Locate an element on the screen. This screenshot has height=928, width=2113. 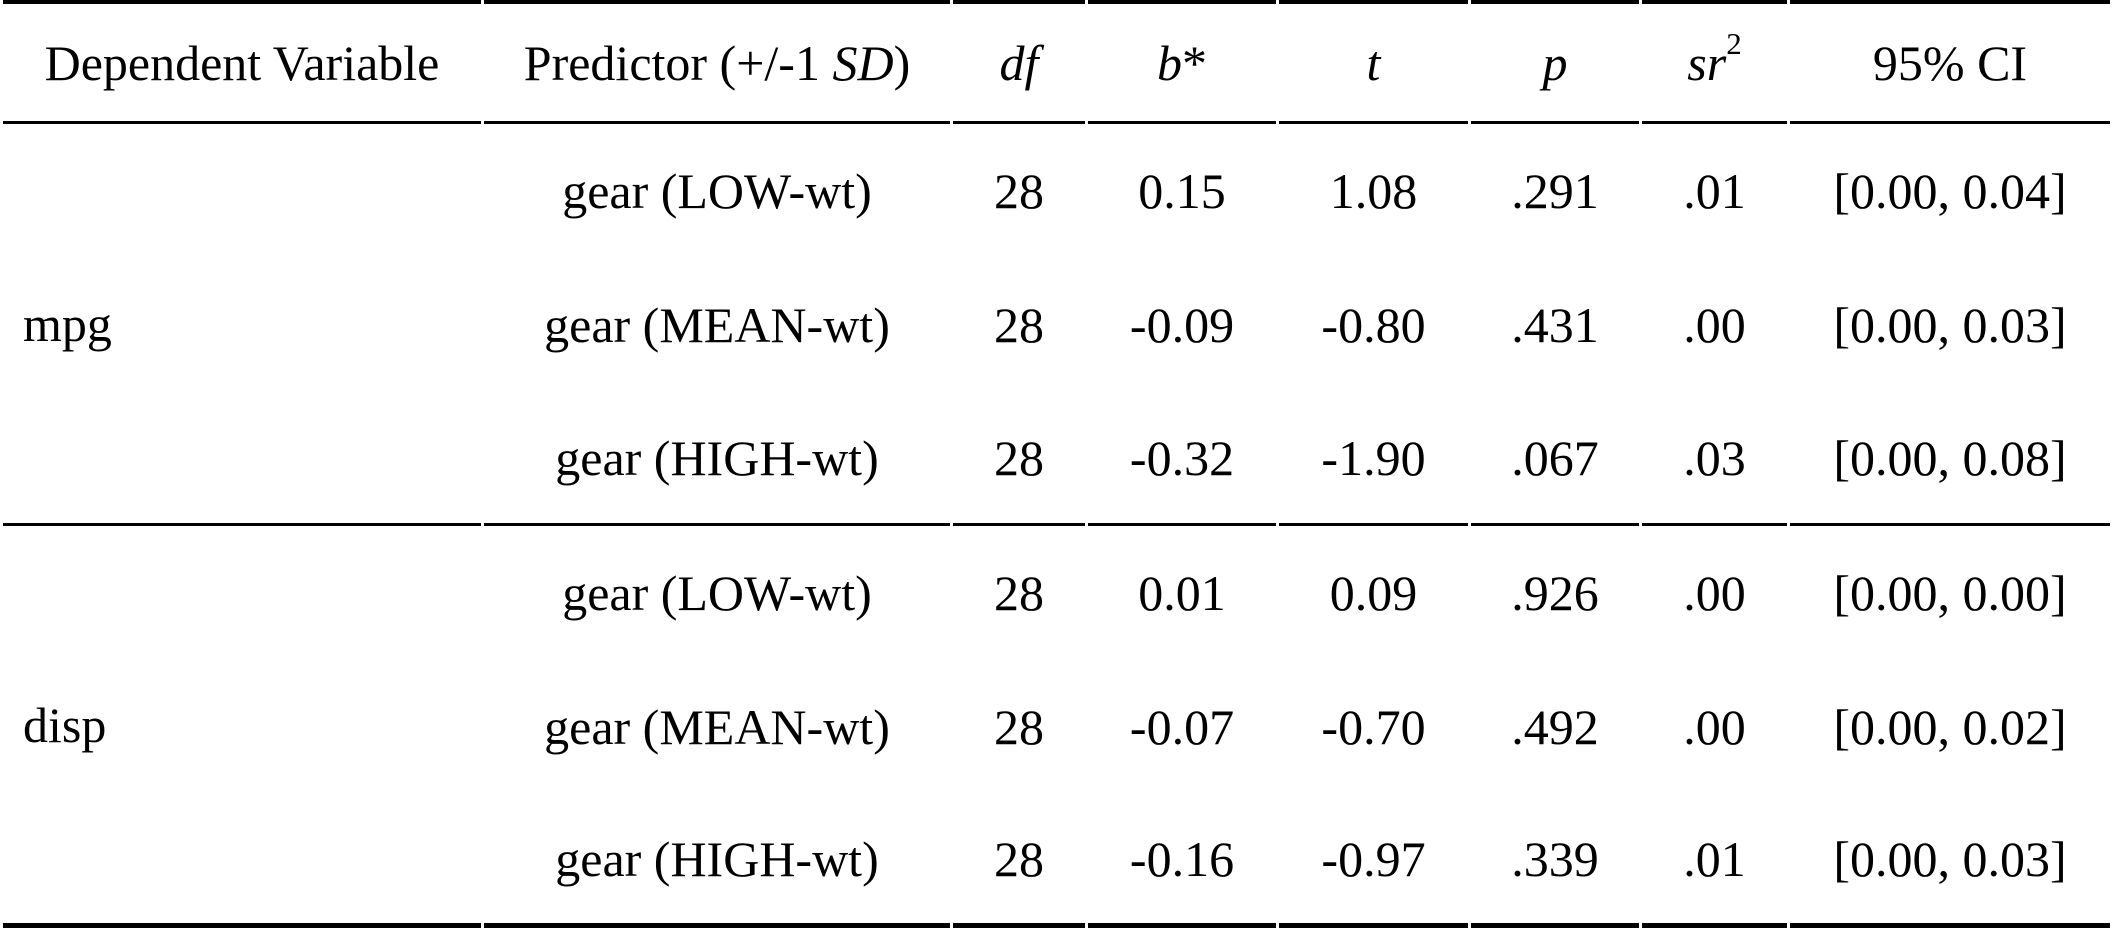
t-cell: -1.90 is located at coordinates (1373, 459).